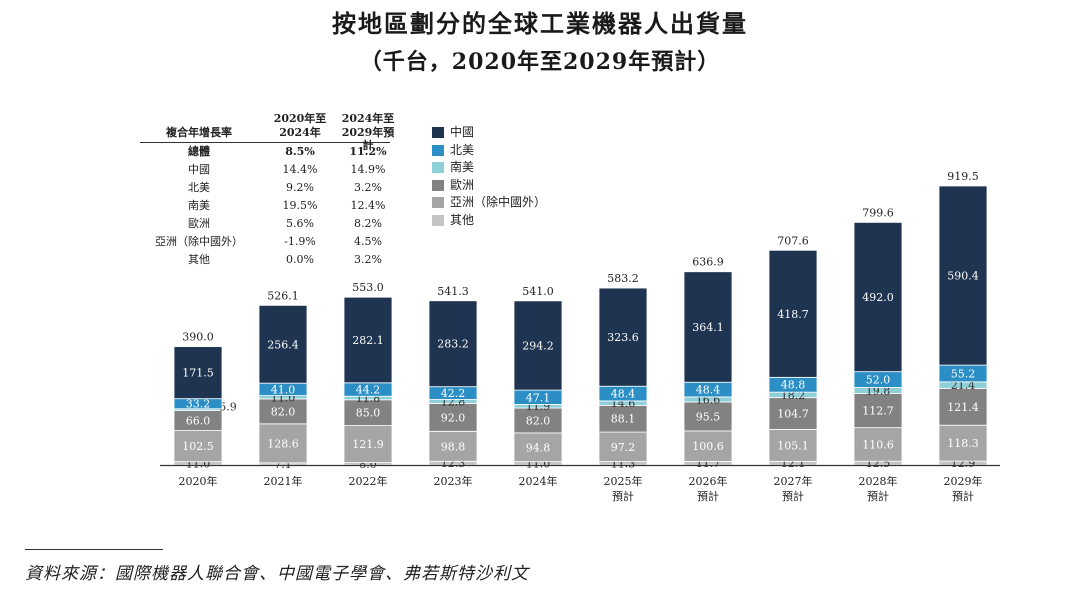 The width and height of the screenshot is (1080, 596). I want to click on legend-item: 南美, so click(489, 168).